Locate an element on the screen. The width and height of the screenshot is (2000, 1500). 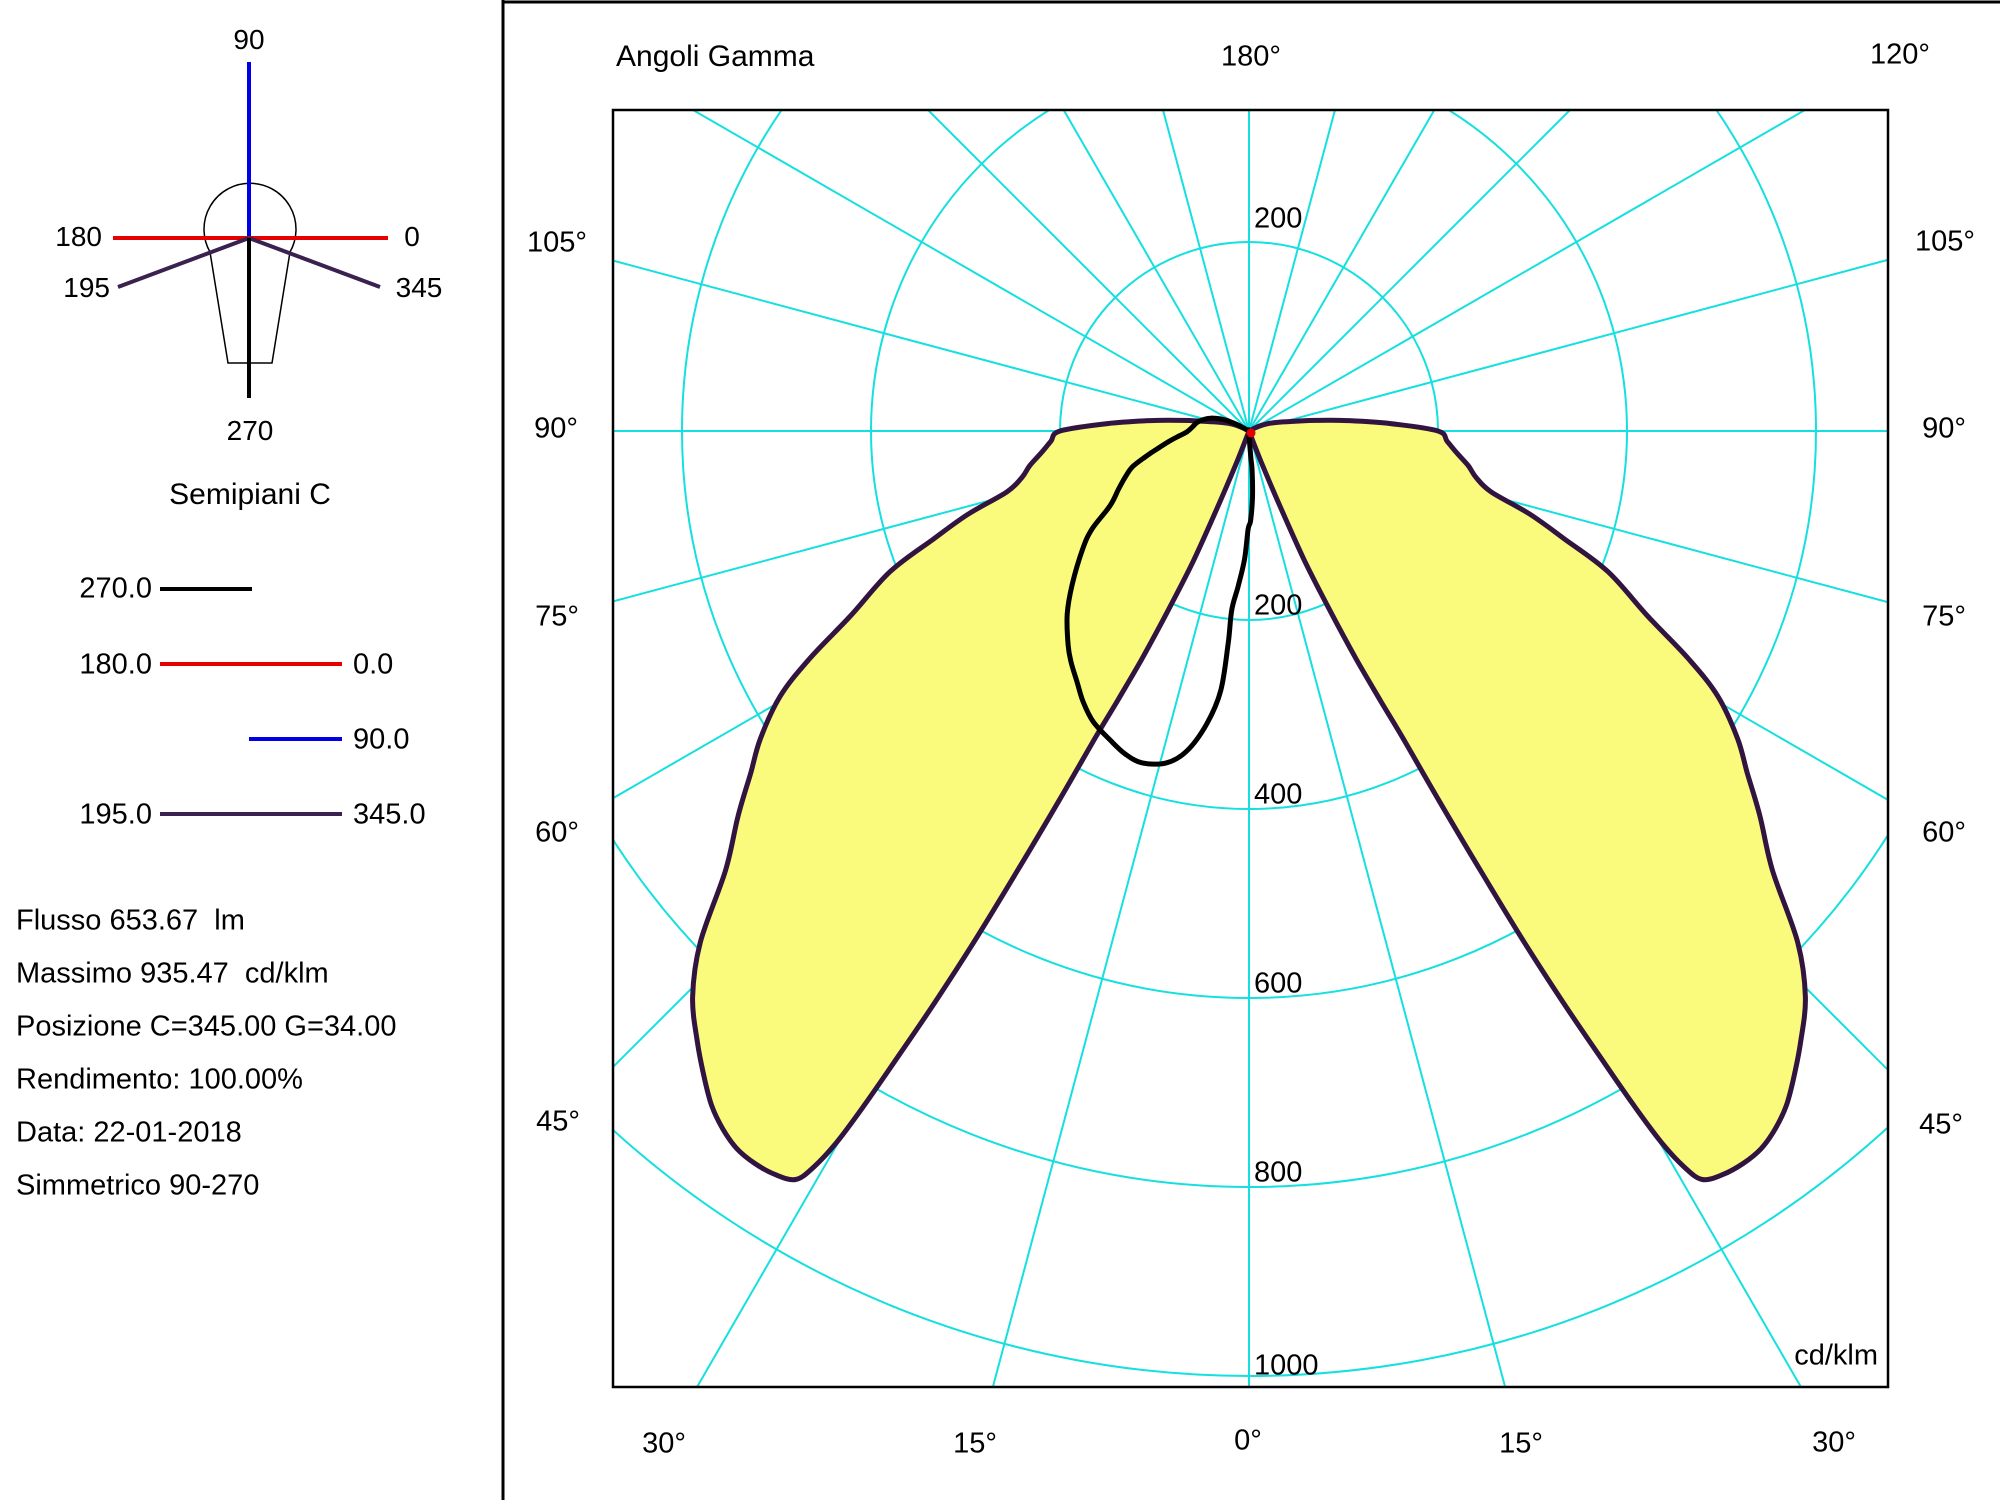
legend-label-180: 180.0 is located at coordinates (115, 664).